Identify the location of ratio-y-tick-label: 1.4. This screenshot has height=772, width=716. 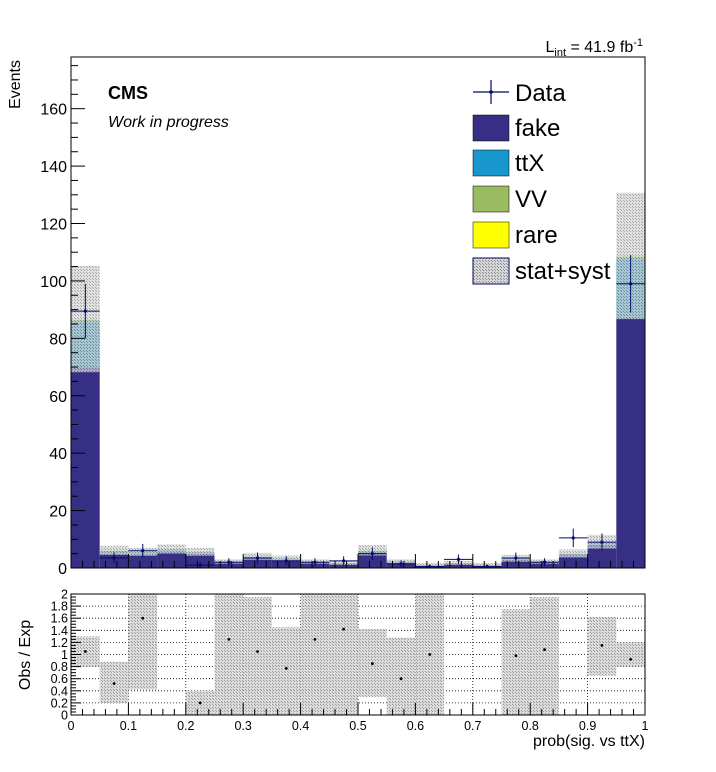
(59, 631).